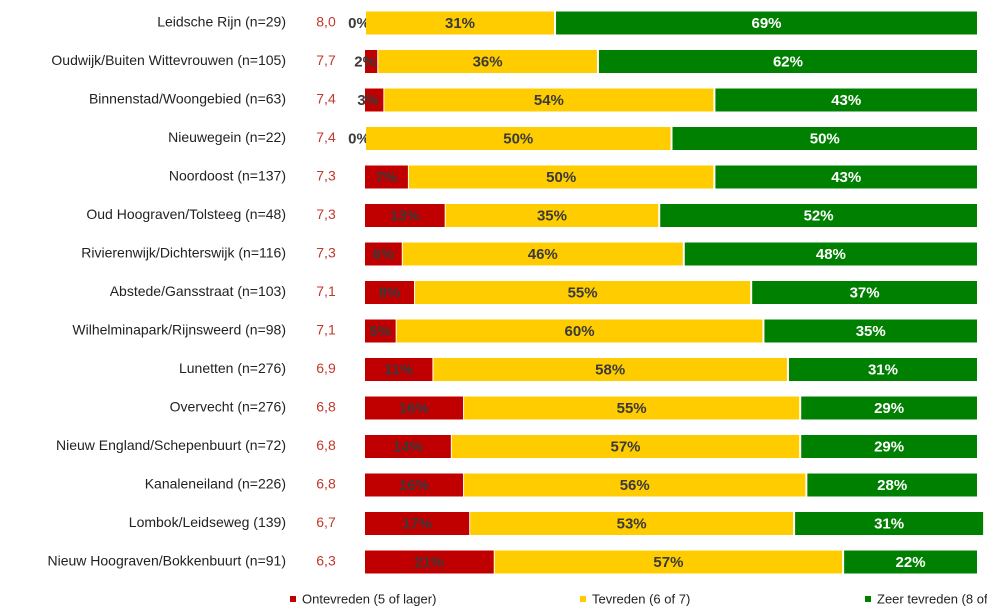 The height and width of the screenshot is (607, 987). I want to click on value-label: 58%, so click(610, 369).